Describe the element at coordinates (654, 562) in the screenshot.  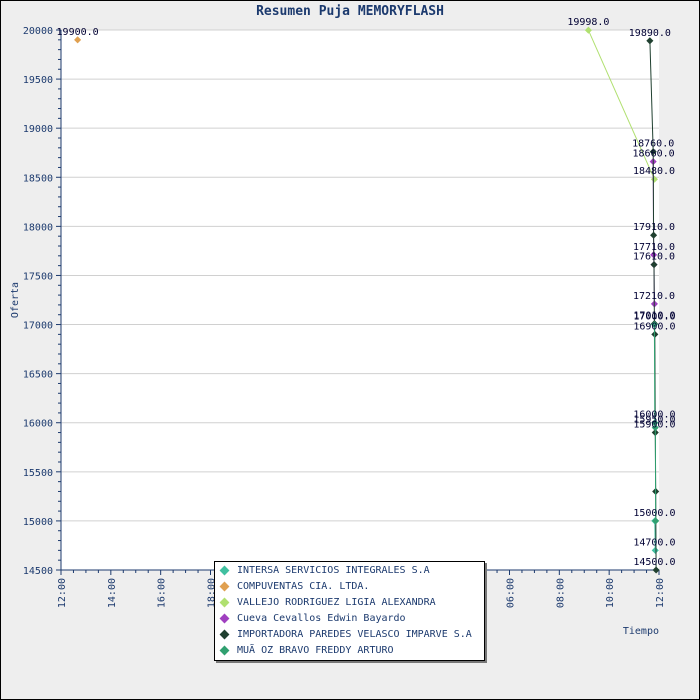
I see `data-label: 14500.0` at that location.